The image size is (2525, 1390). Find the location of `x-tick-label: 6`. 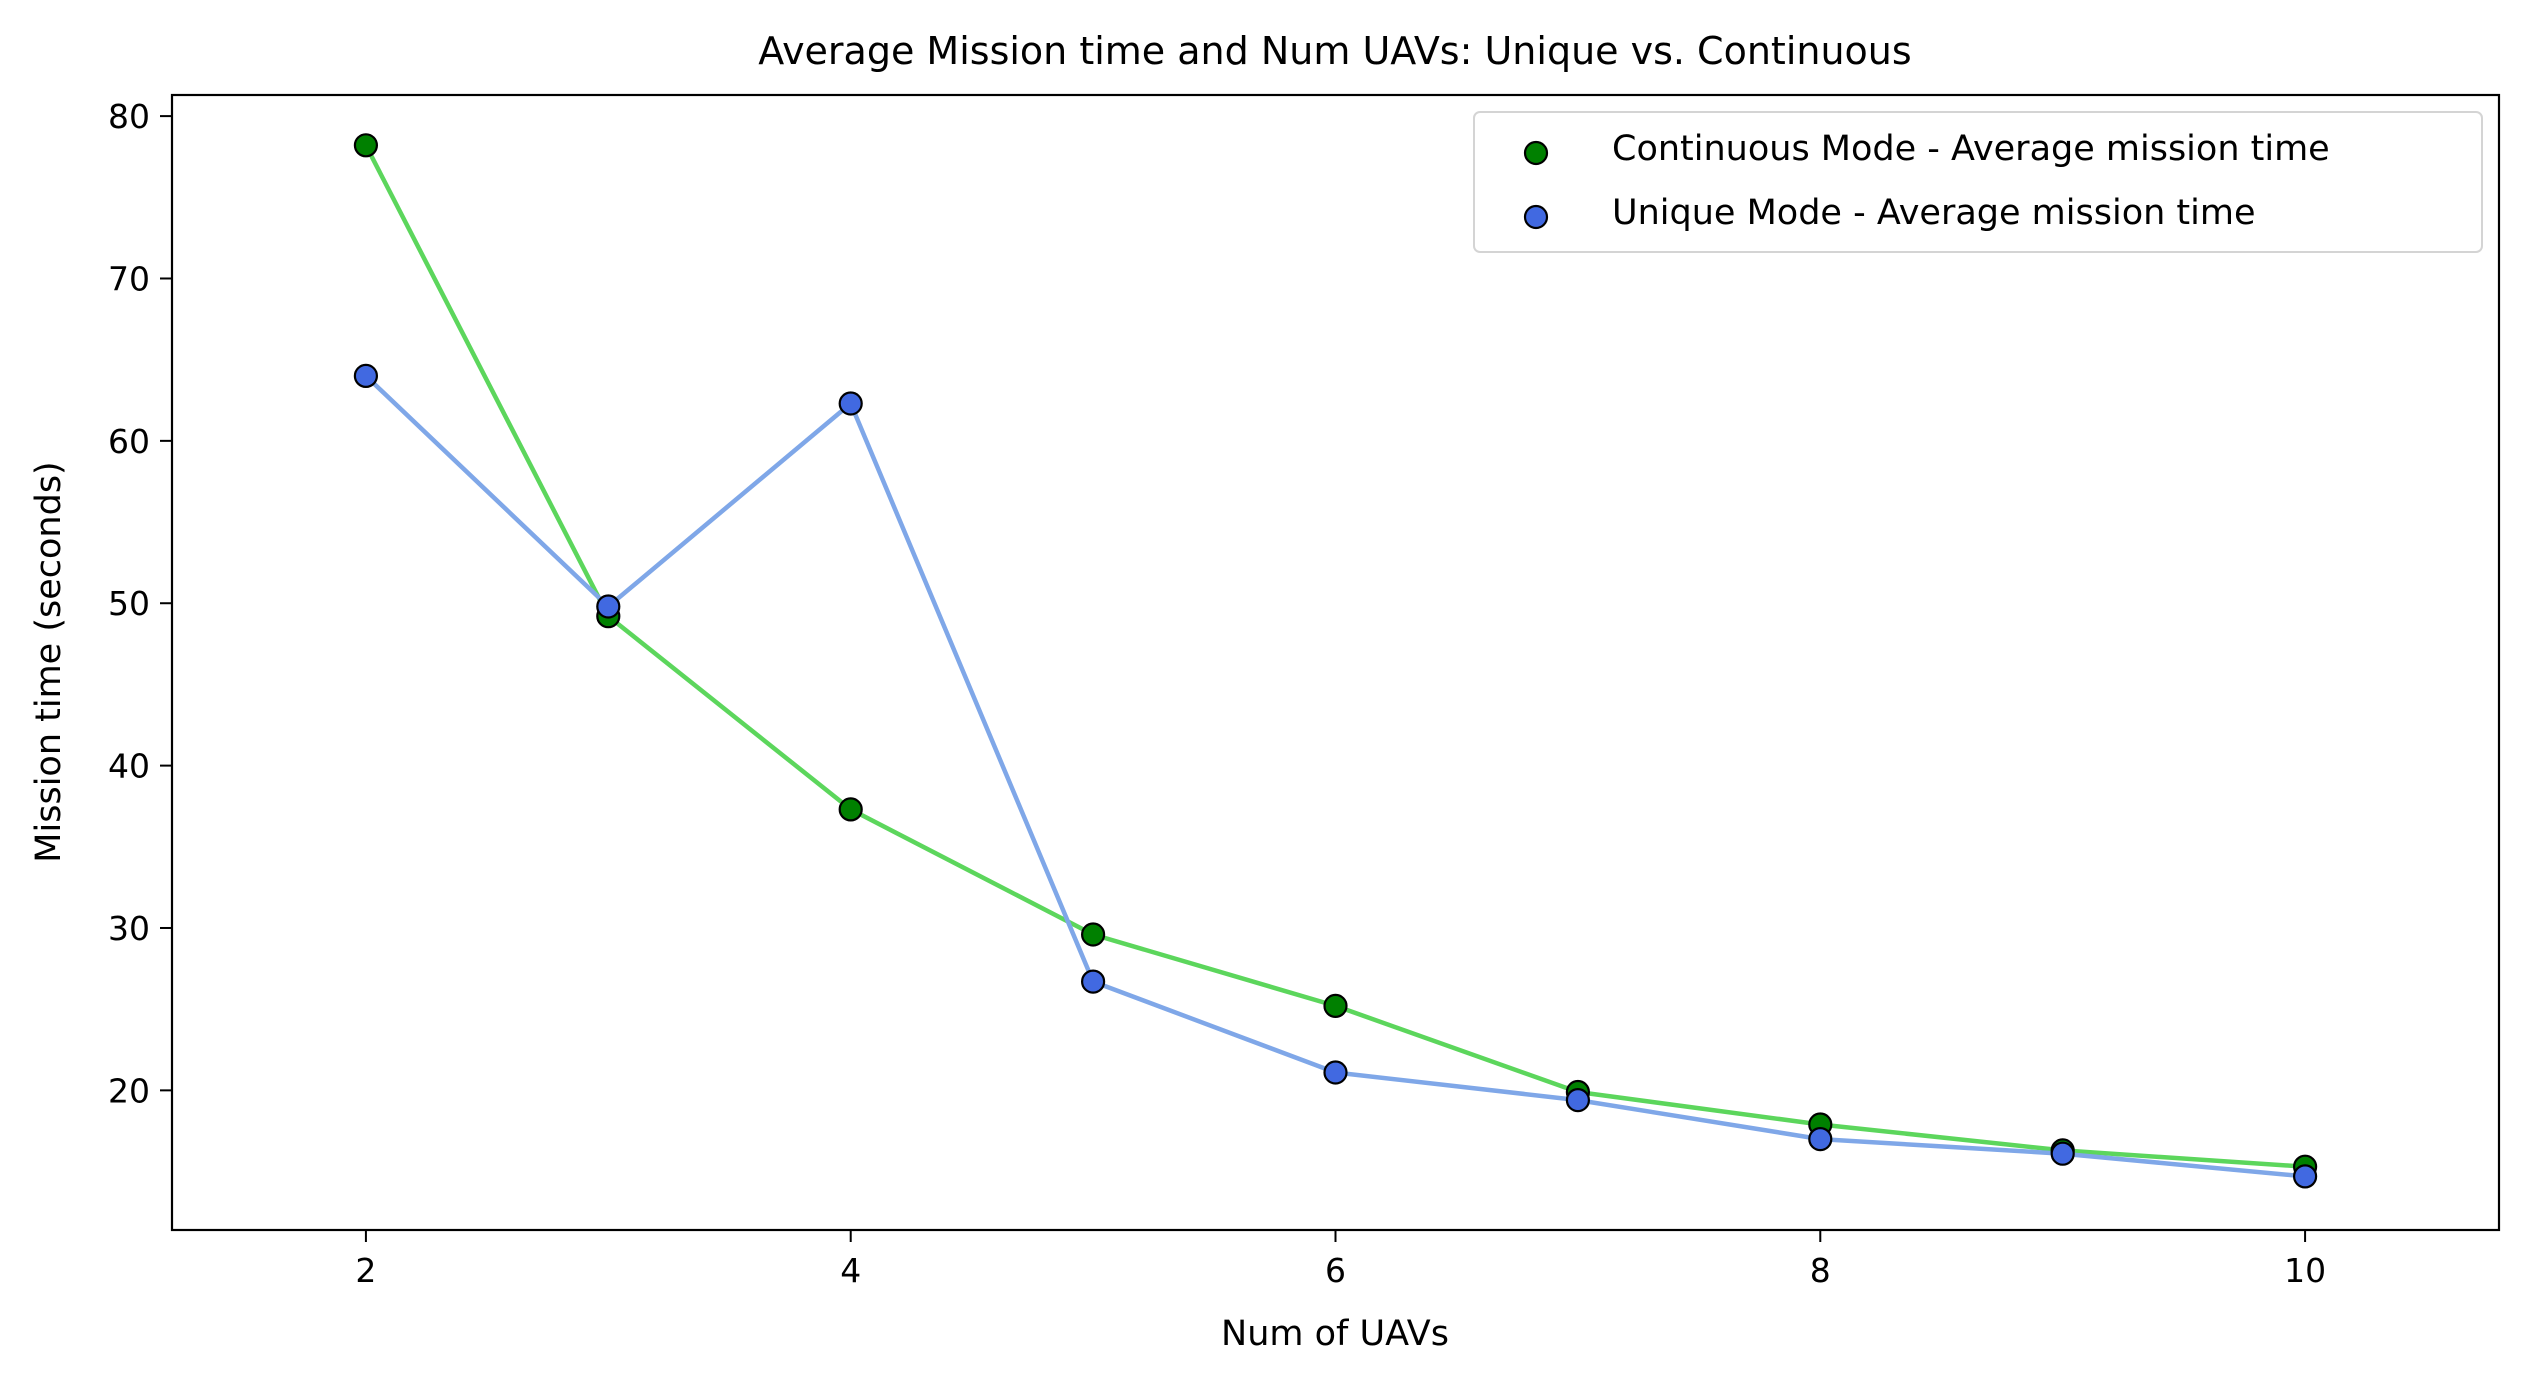

x-tick-label: 6 is located at coordinates (1335, 1270).